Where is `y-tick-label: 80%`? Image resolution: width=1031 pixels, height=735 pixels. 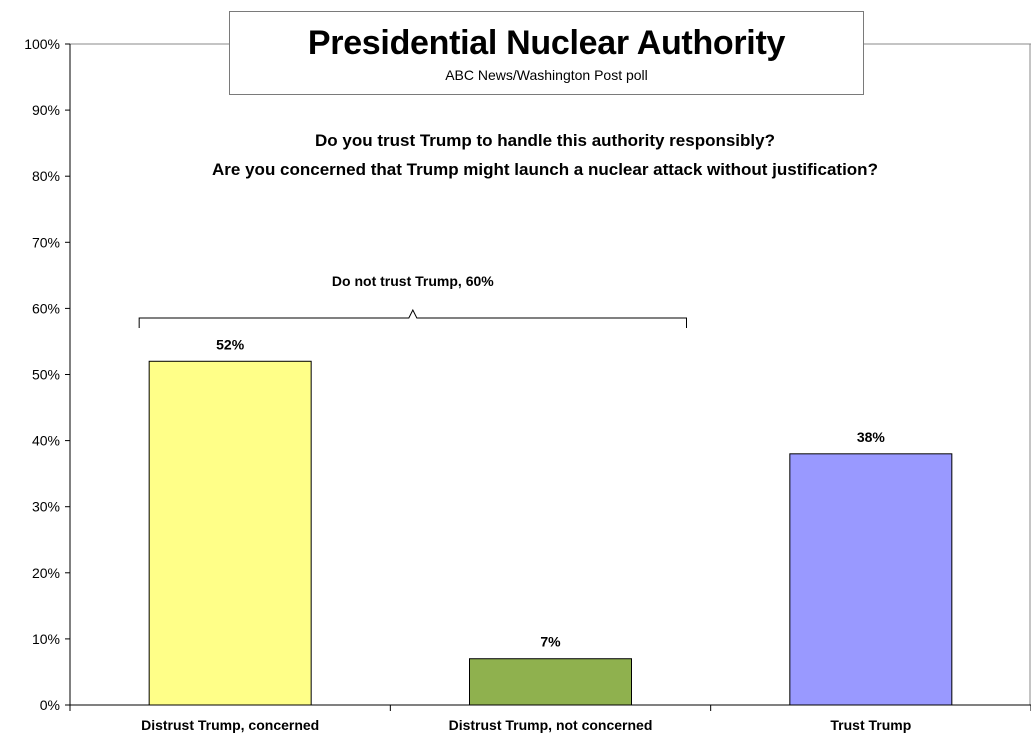 y-tick-label: 80% is located at coordinates (46, 176).